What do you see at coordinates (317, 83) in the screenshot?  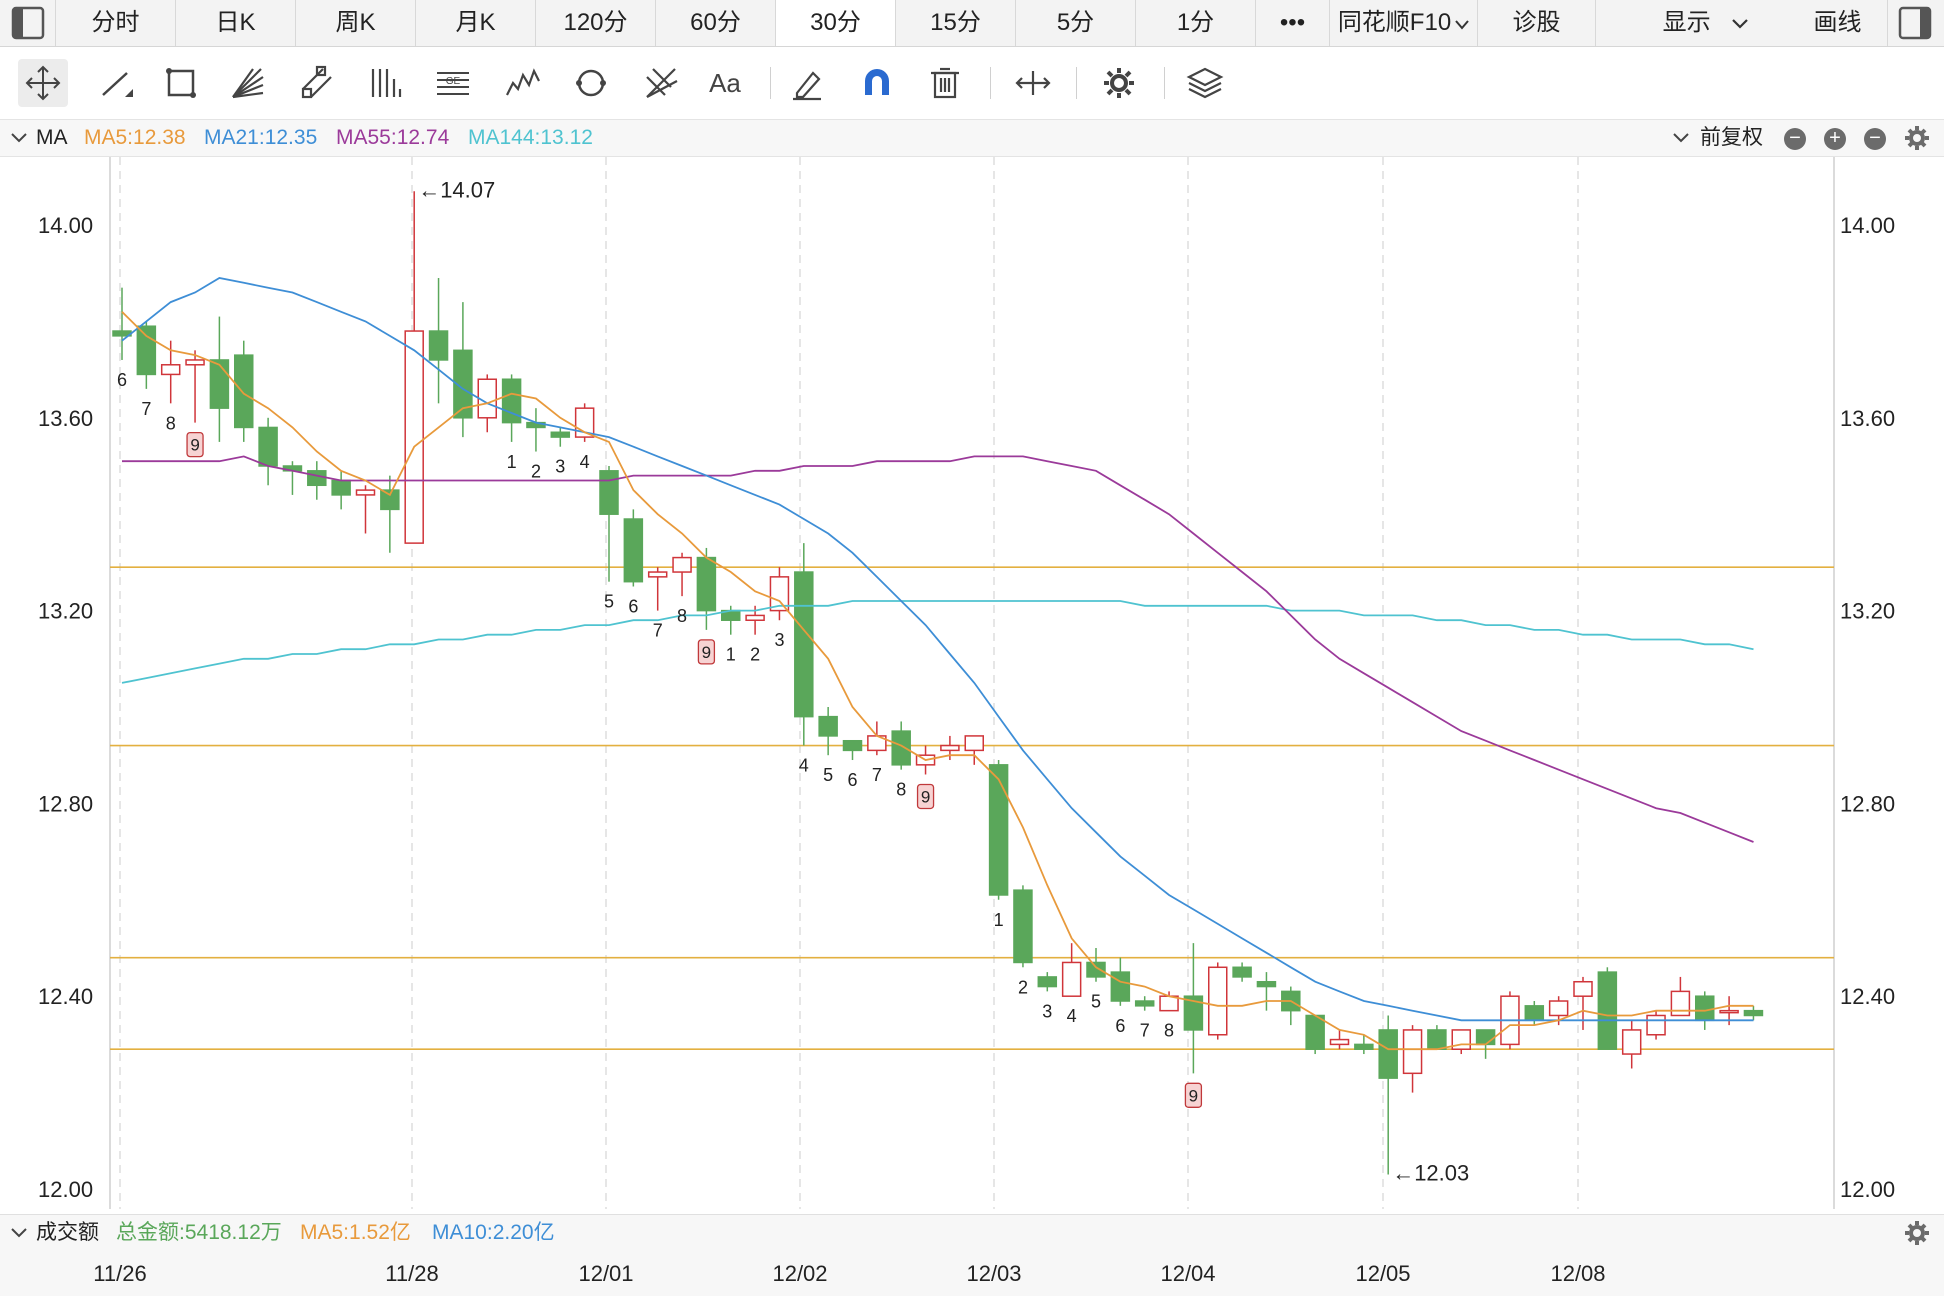 I see `parallel-channel-icon` at bounding box center [317, 83].